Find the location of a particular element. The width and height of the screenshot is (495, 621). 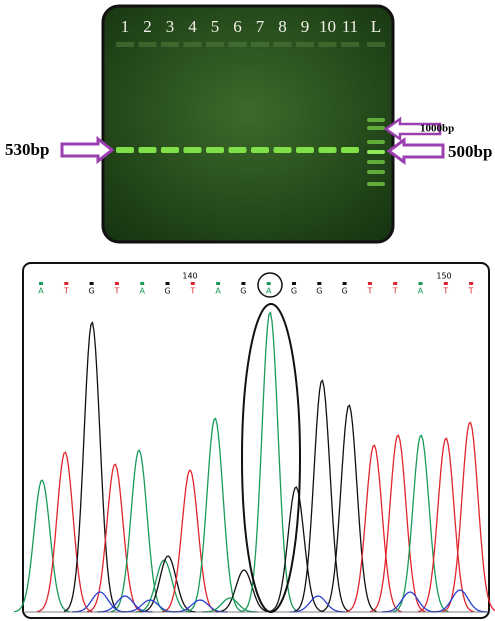

lane-label: 9 is located at coordinates (305, 26).